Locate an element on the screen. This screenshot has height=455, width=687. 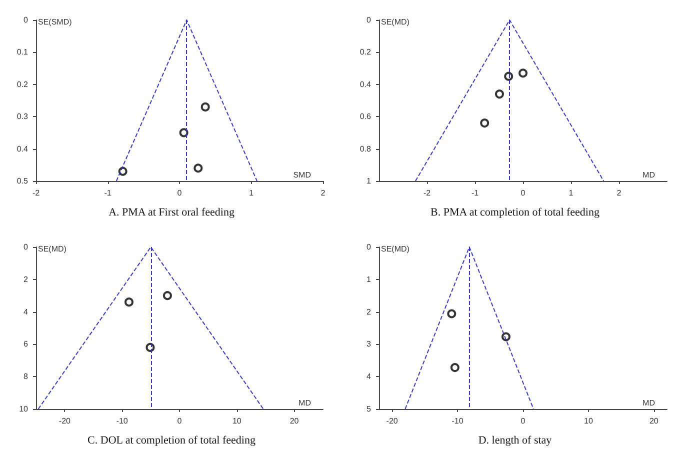
y-tick-label: 5 is located at coordinates (369, 409).